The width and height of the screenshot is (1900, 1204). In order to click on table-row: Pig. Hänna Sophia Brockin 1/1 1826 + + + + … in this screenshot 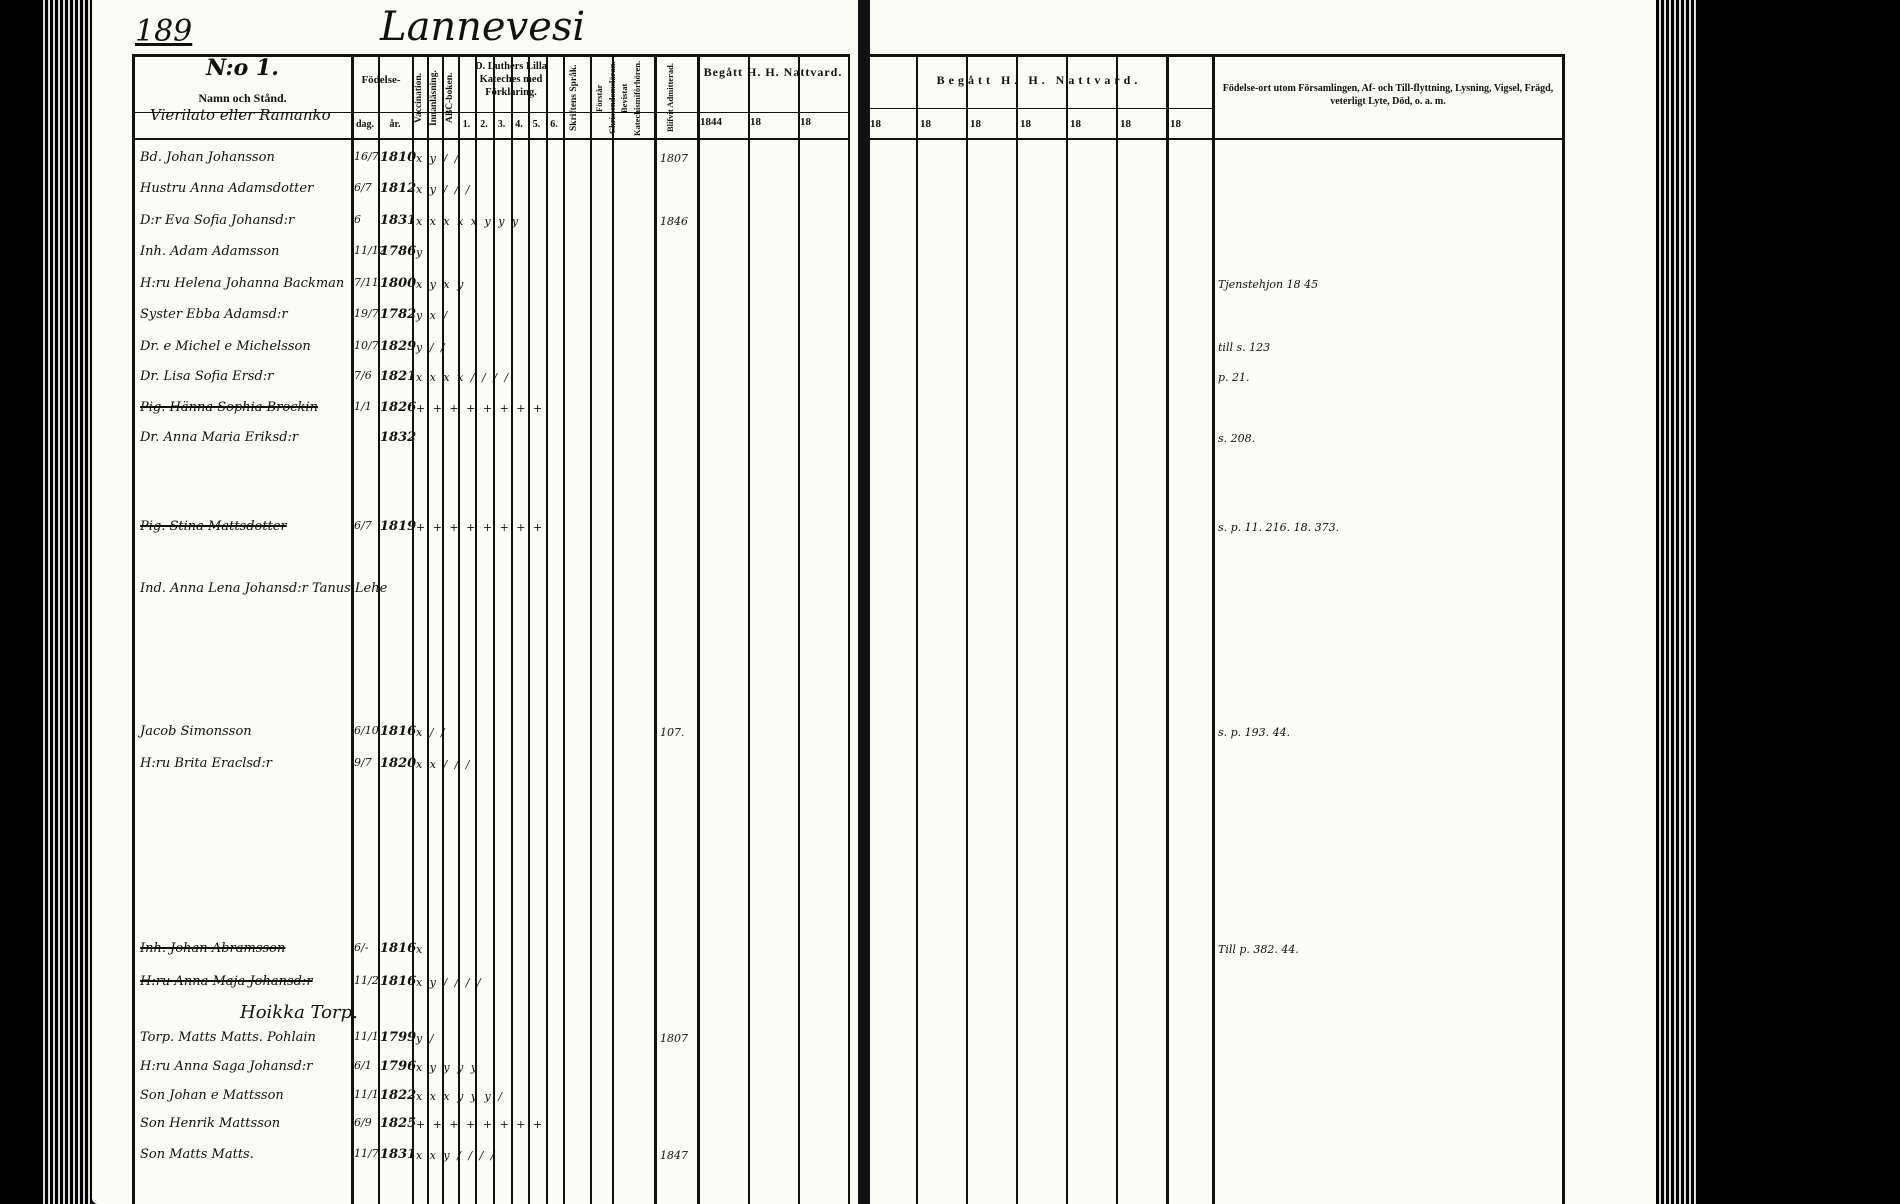, I will do `click(950, 411)`.